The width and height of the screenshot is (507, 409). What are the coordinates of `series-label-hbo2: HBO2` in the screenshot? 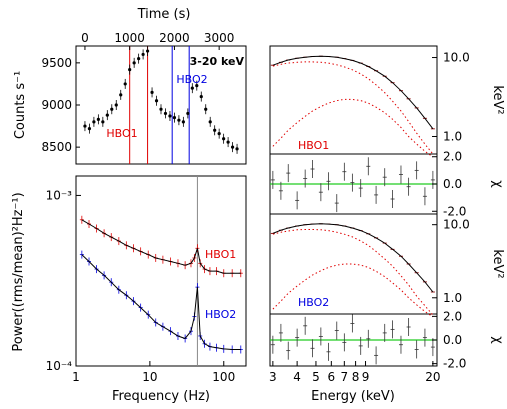 It's located at (220, 314).